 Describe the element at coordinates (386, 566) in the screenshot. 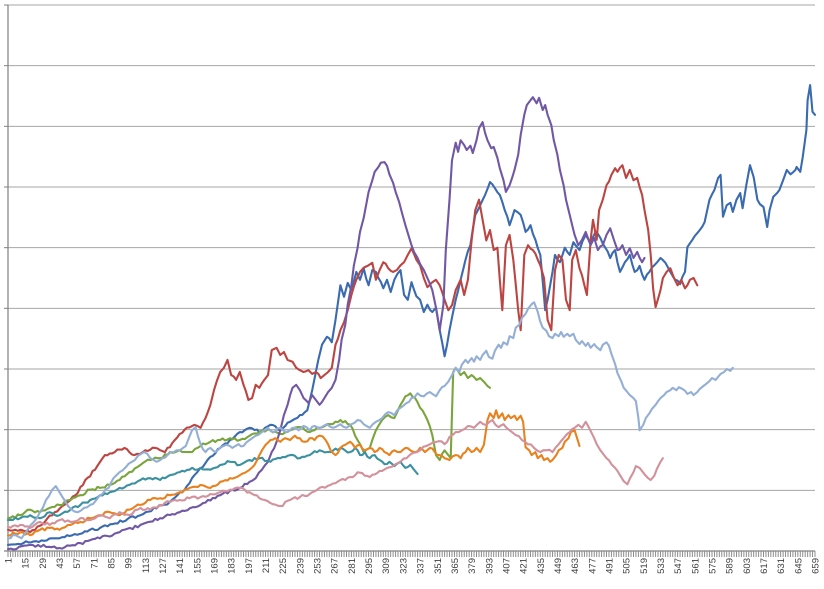

I see `x-axis-label: 309` at that location.